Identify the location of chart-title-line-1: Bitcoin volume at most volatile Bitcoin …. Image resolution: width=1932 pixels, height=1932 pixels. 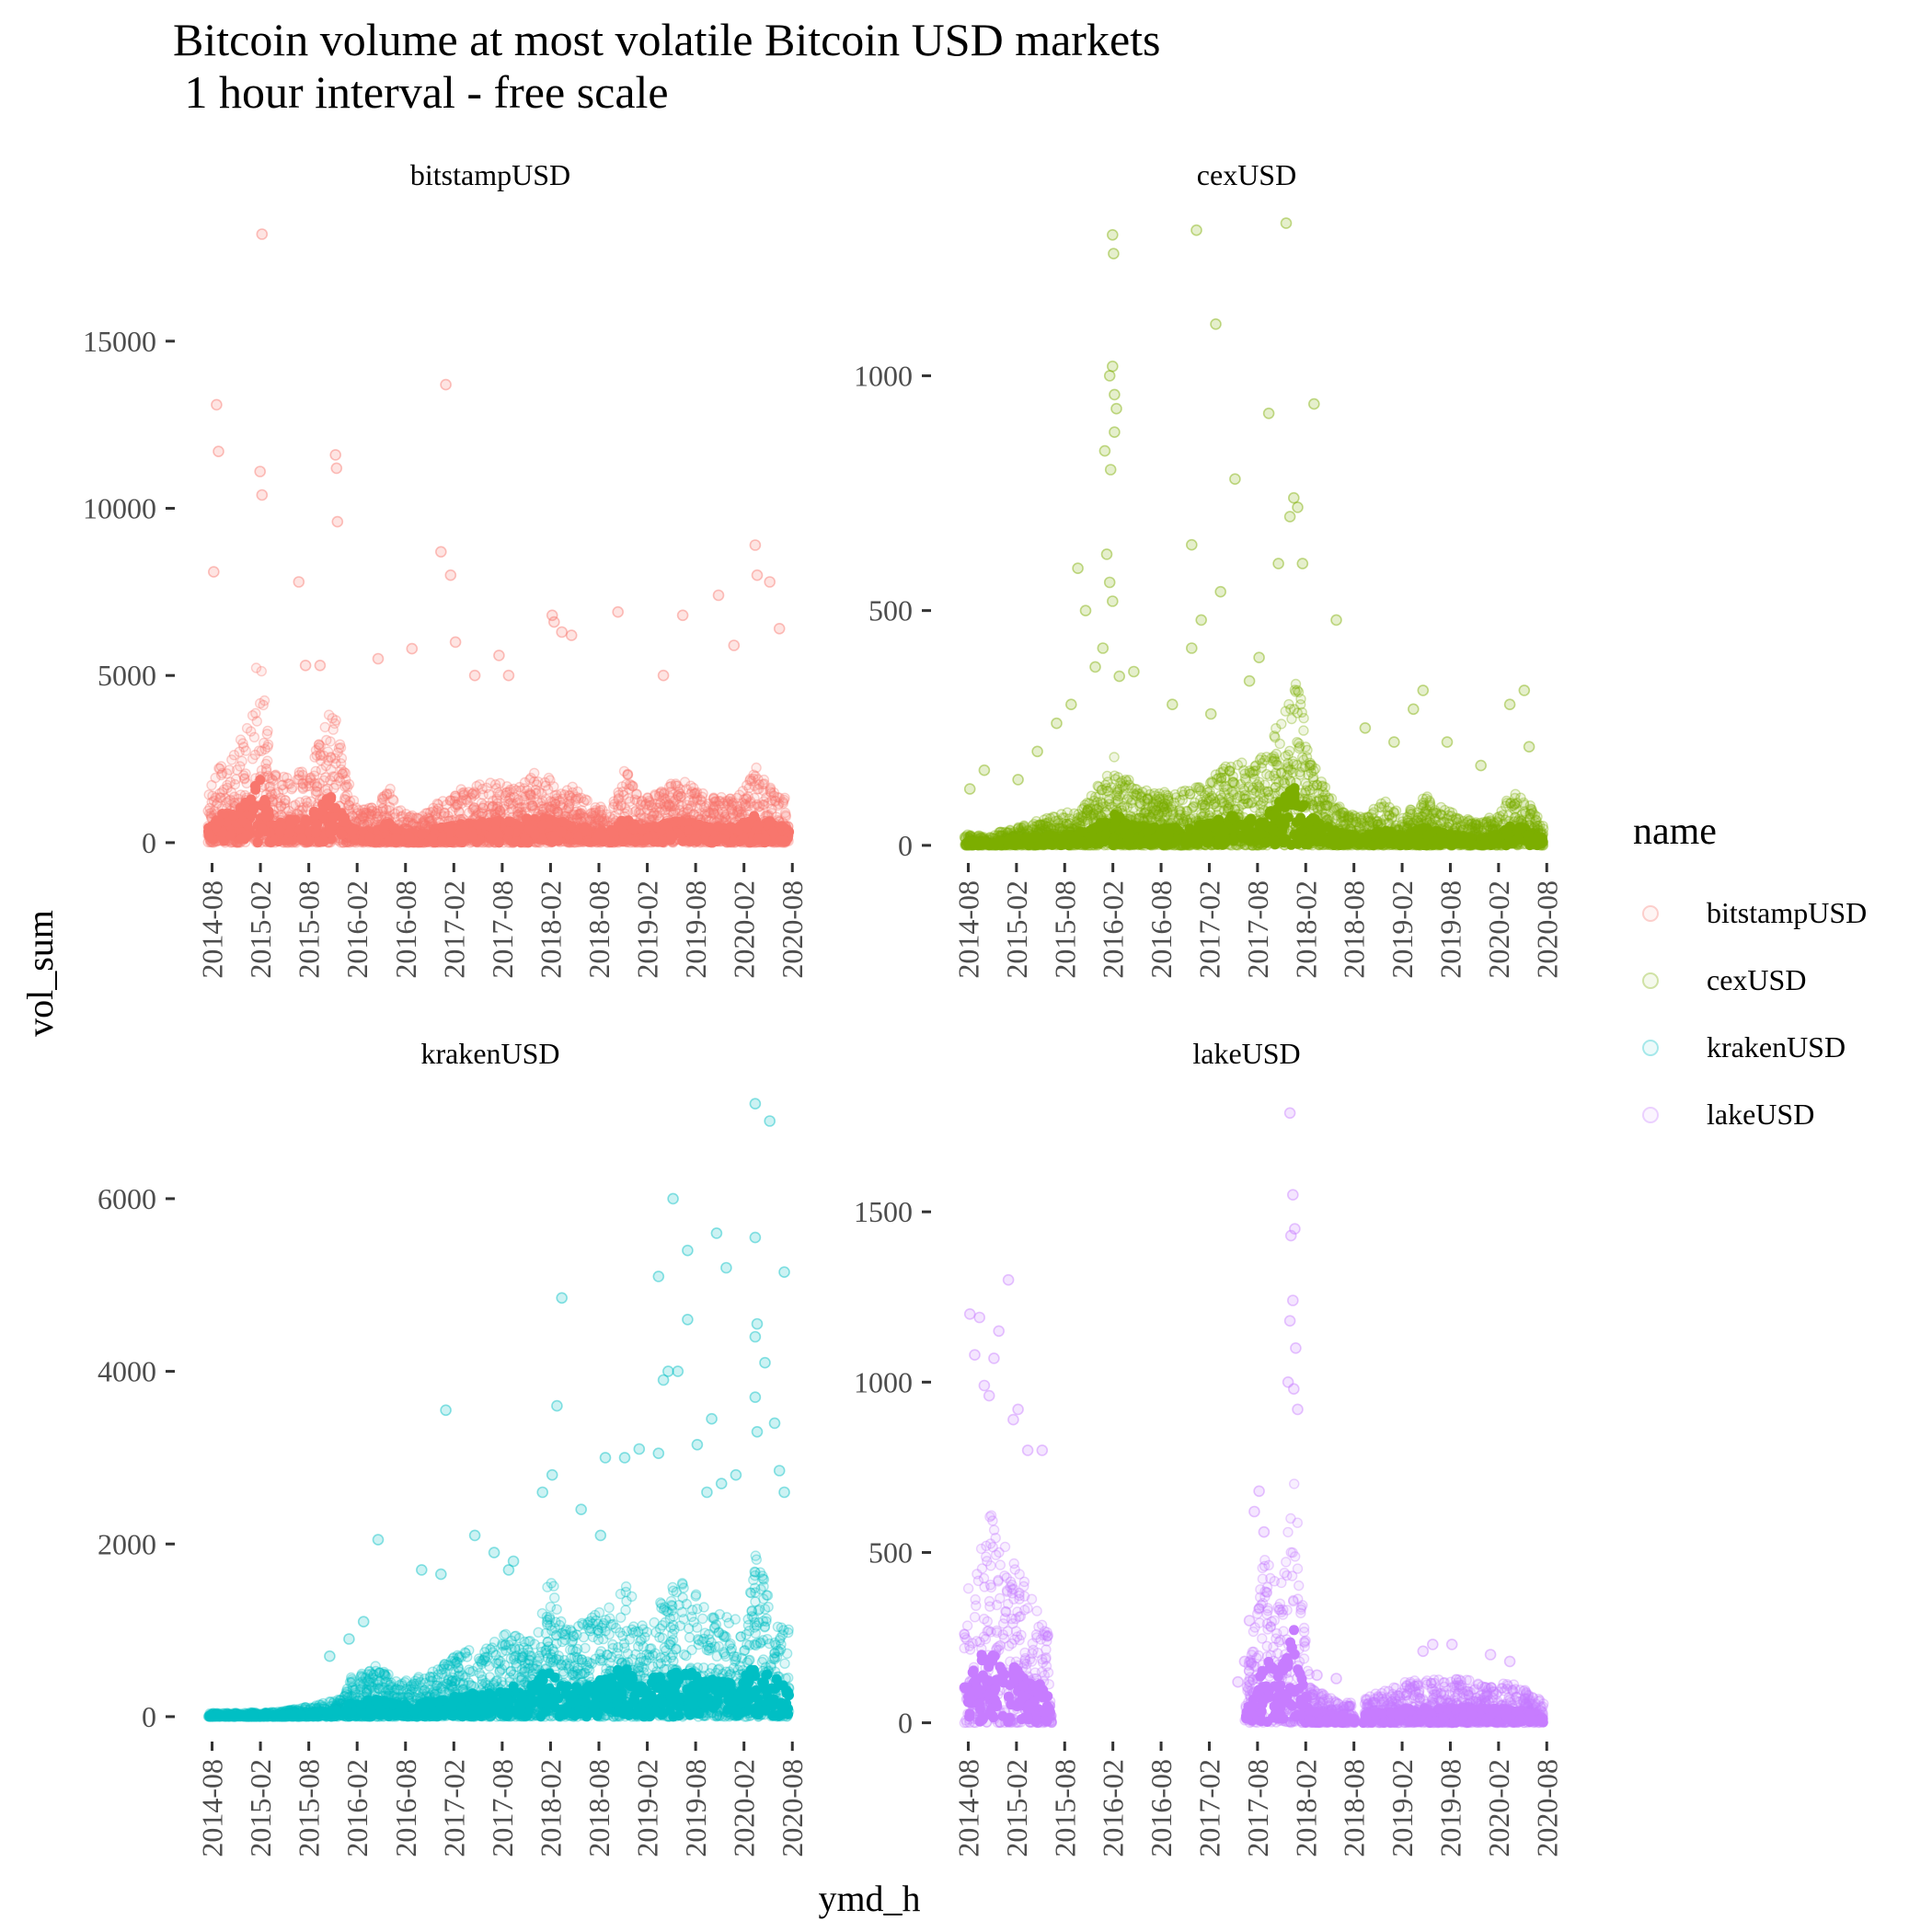
(667, 39).